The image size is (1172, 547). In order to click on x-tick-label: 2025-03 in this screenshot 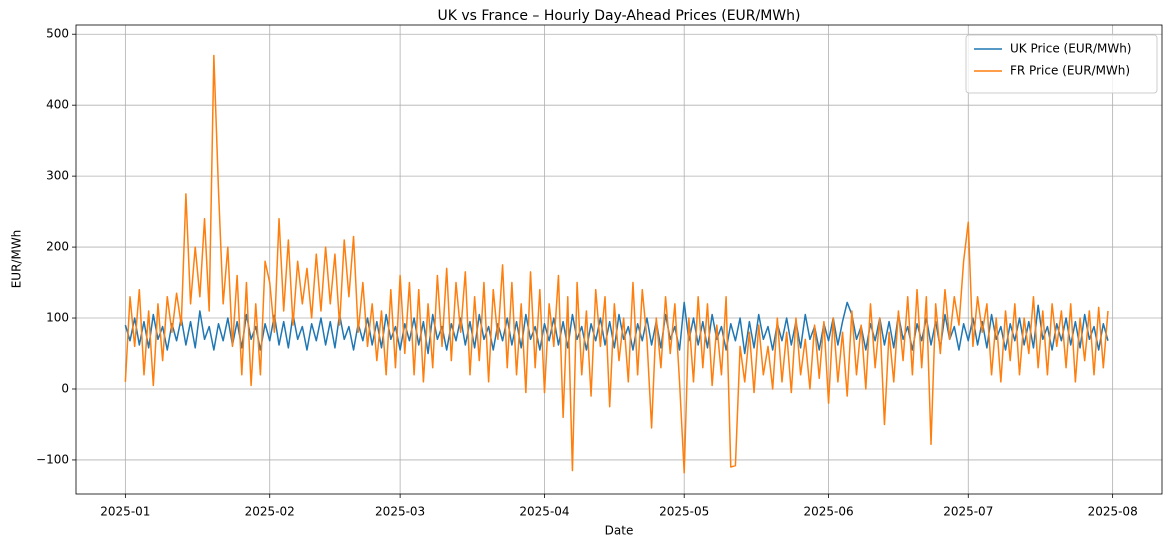, I will do `click(400, 512)`.